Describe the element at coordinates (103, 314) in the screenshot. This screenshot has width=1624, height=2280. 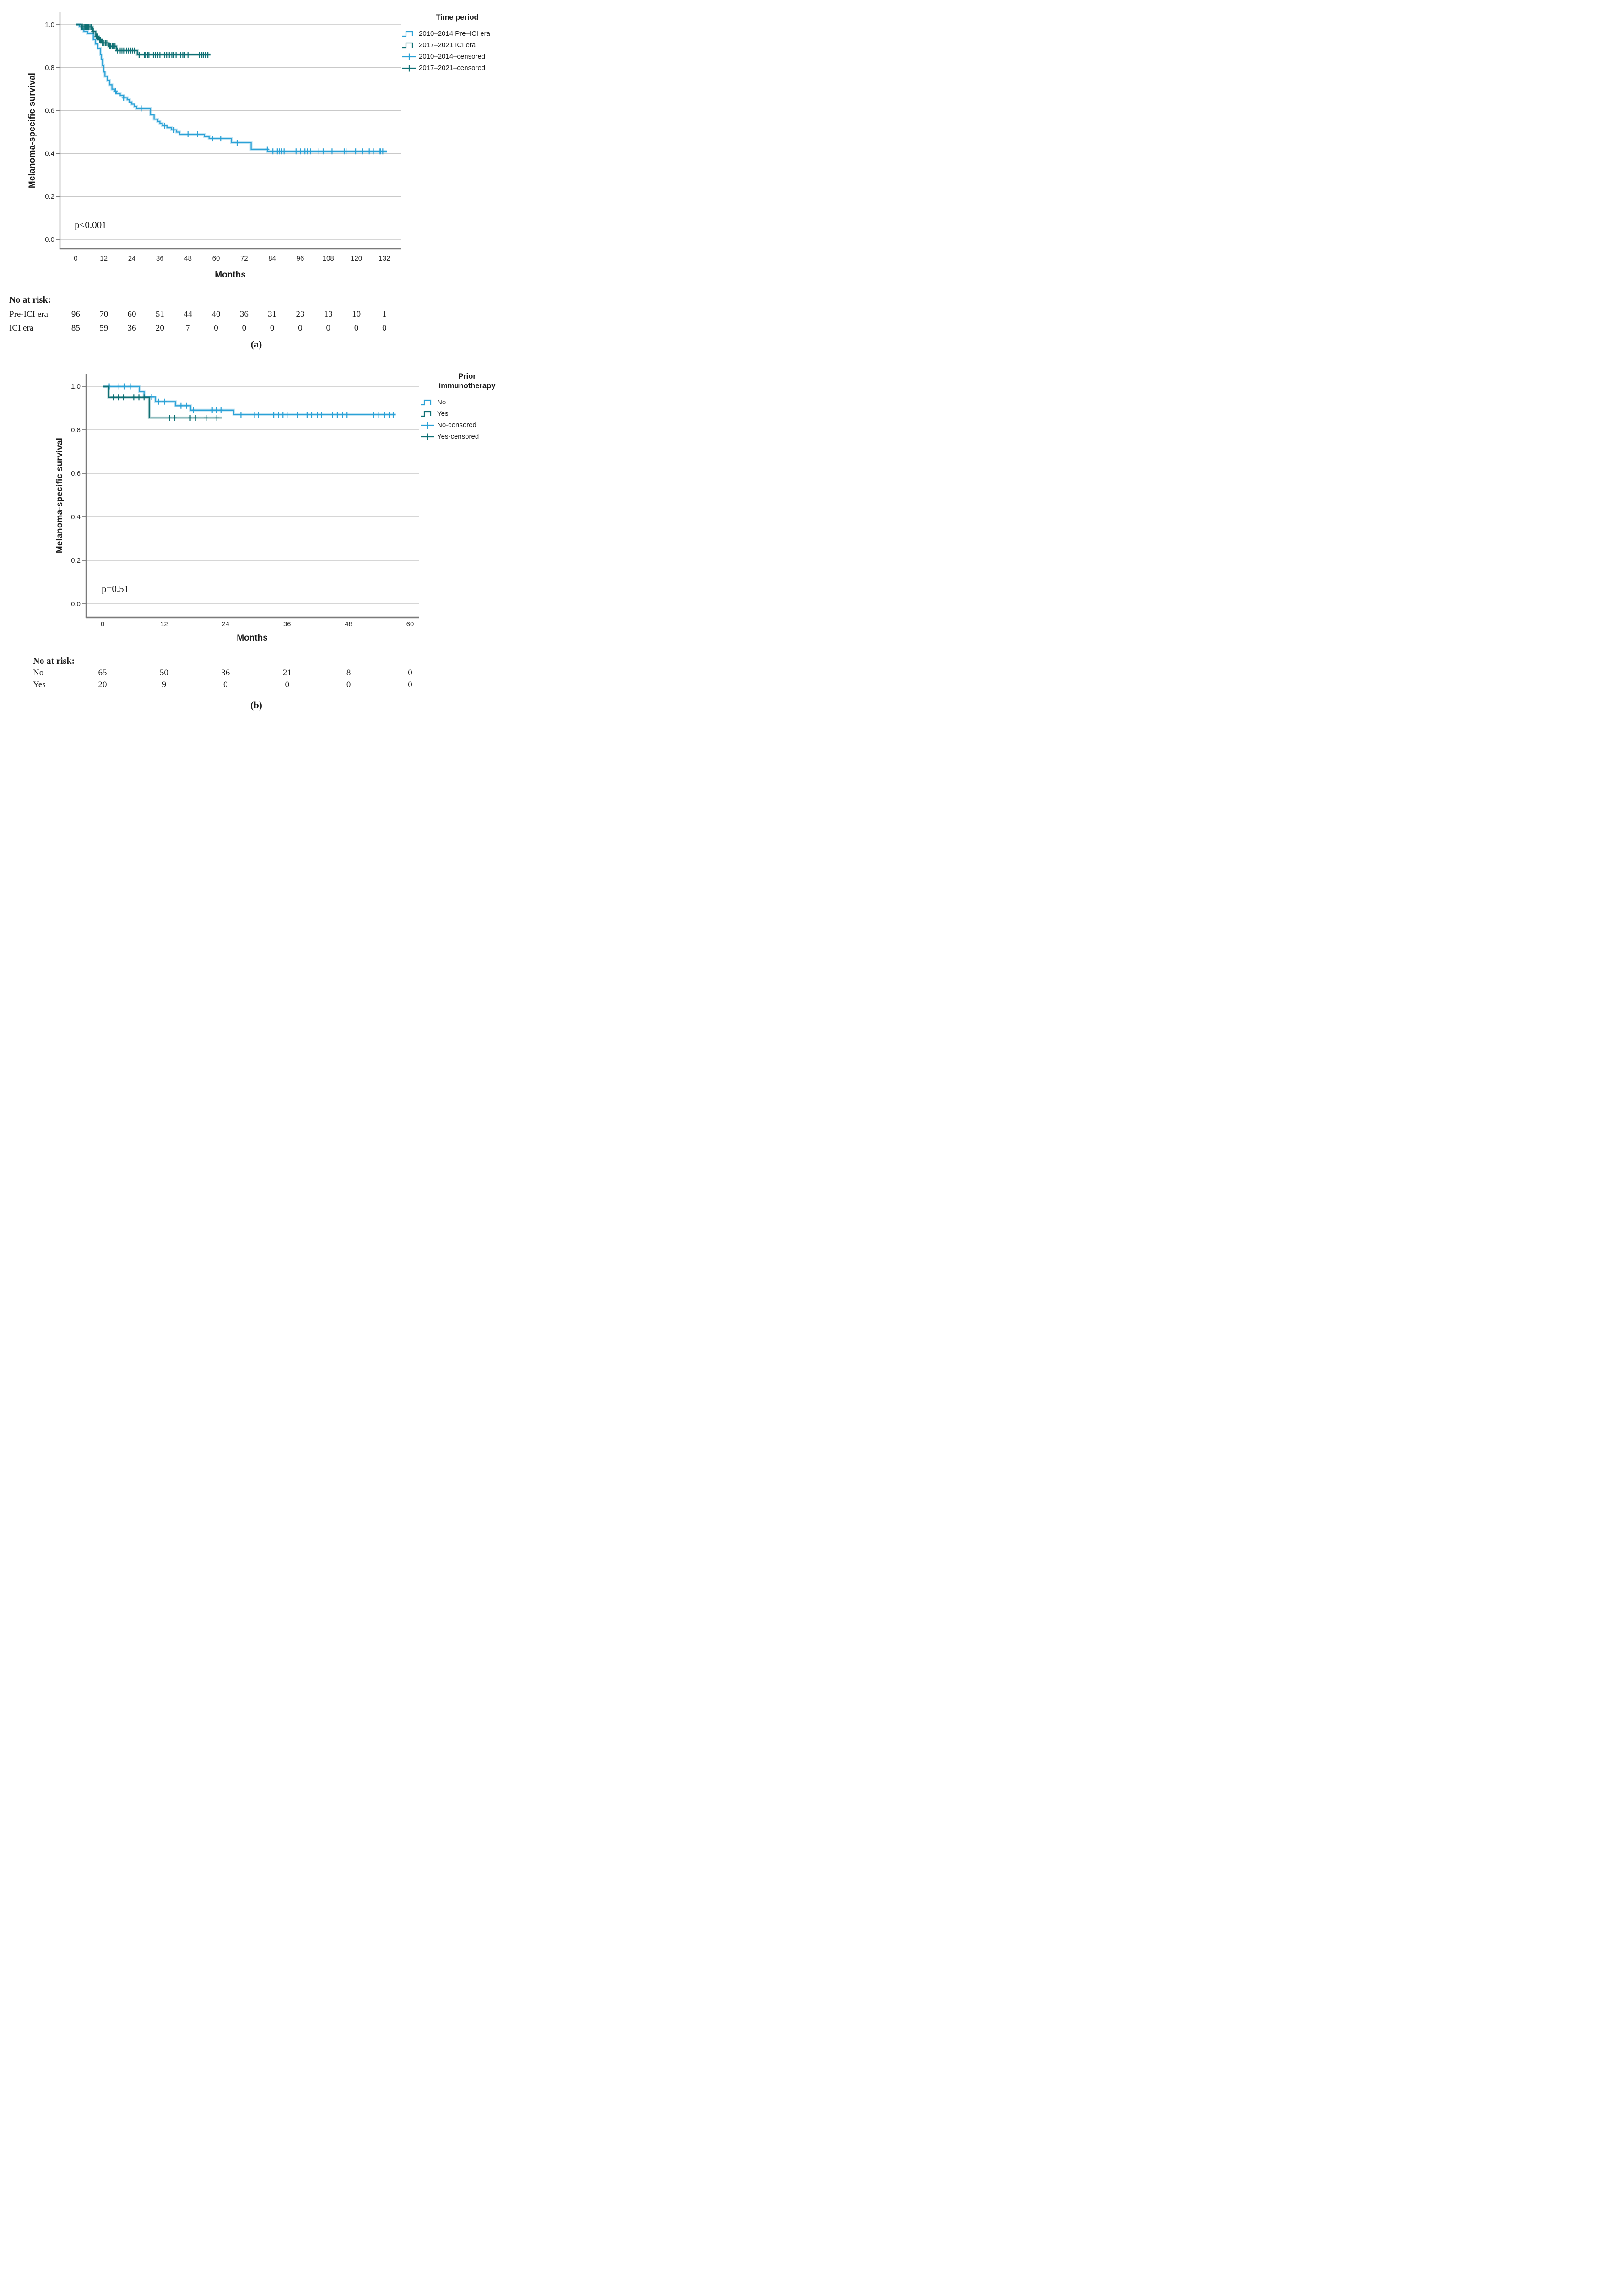
I see `risk-cell: 70` at that location.